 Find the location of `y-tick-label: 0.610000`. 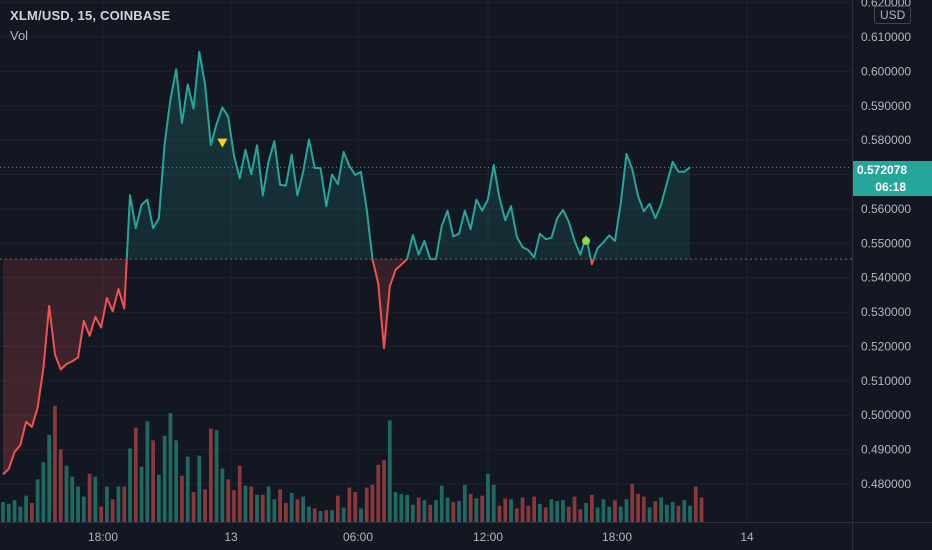

y-tick-label: 0.610000 is located at coordinates (886, 37).